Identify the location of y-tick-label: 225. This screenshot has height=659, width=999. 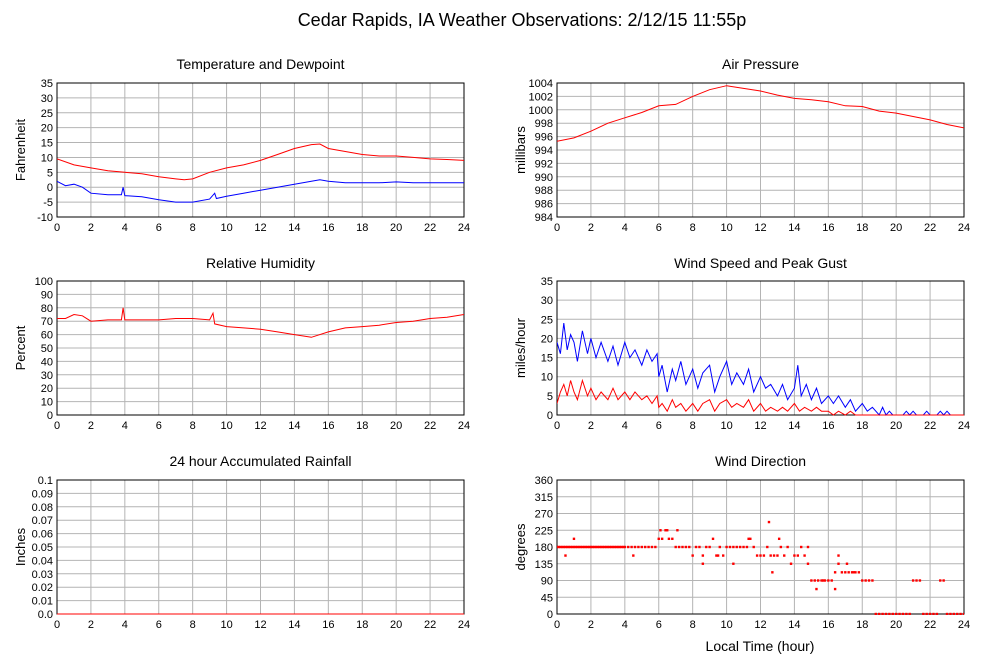
(544, 531).